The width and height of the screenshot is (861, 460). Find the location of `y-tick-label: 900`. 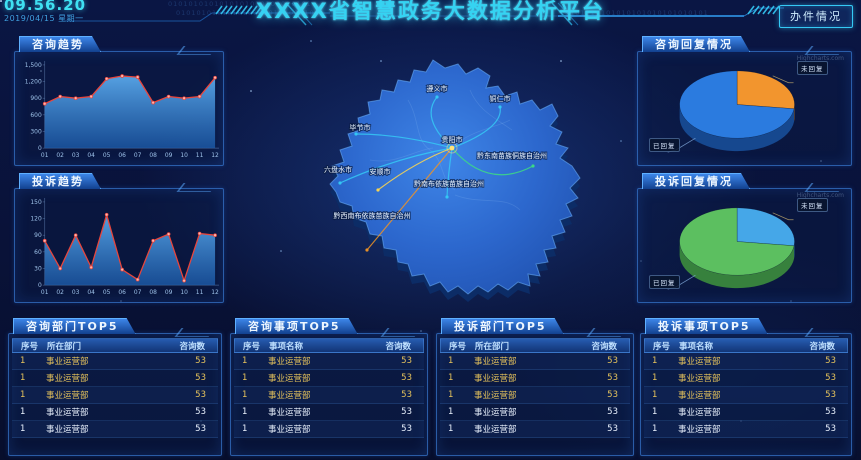

y-tick-label: 900 is located at coordinates (36, 98).